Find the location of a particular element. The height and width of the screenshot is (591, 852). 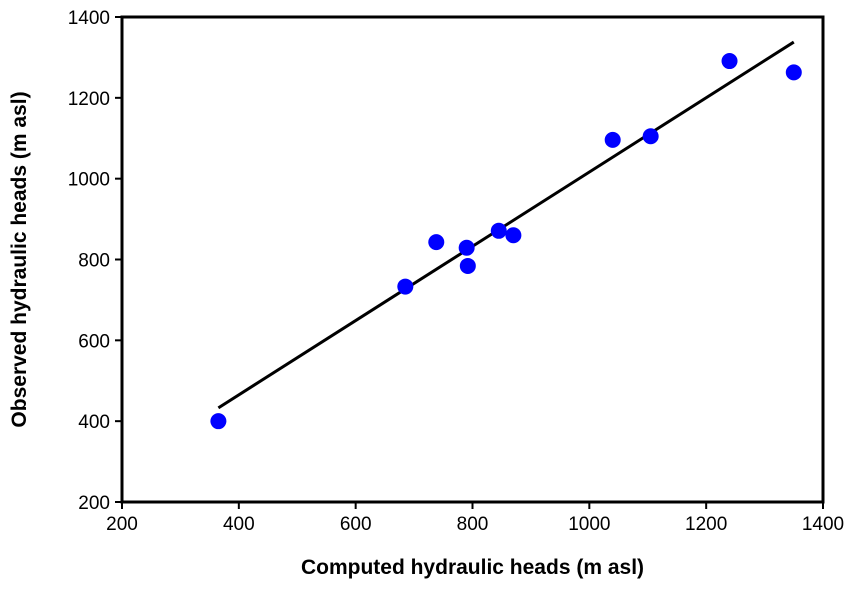

x-tick-label: 200 is located at coordinates (122, 524).